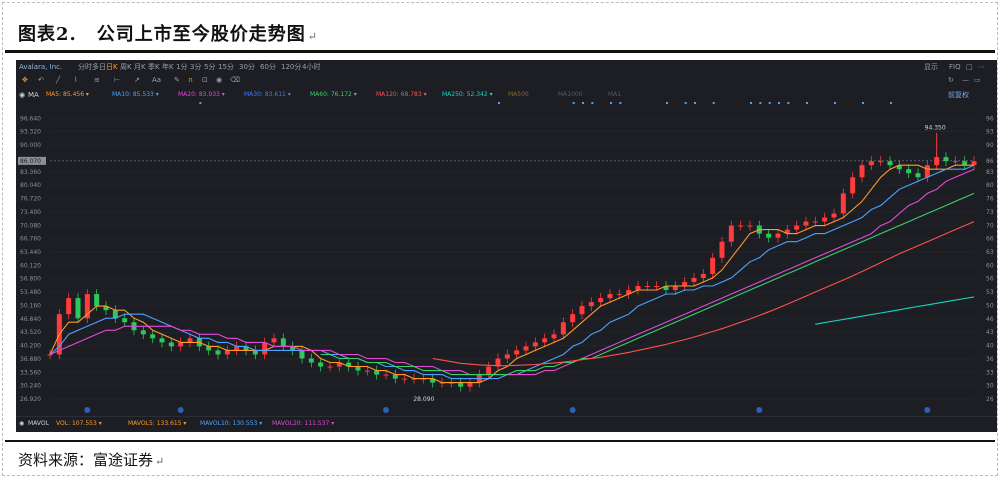  Describe the element at coordinates (67, 94) in the screenshot. I see `ma-legend-item: MA5: 85.456 ▾` at that location.